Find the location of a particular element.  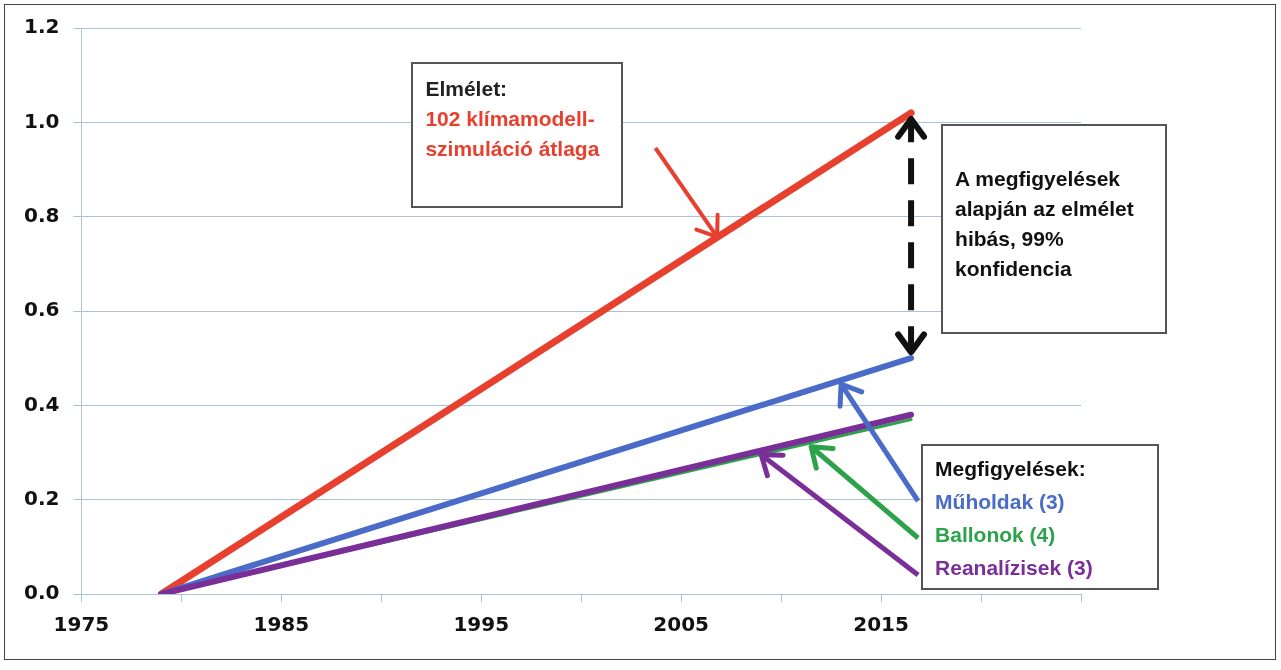

y-tick-label: 0.2 is located at coordinates (41, 497).